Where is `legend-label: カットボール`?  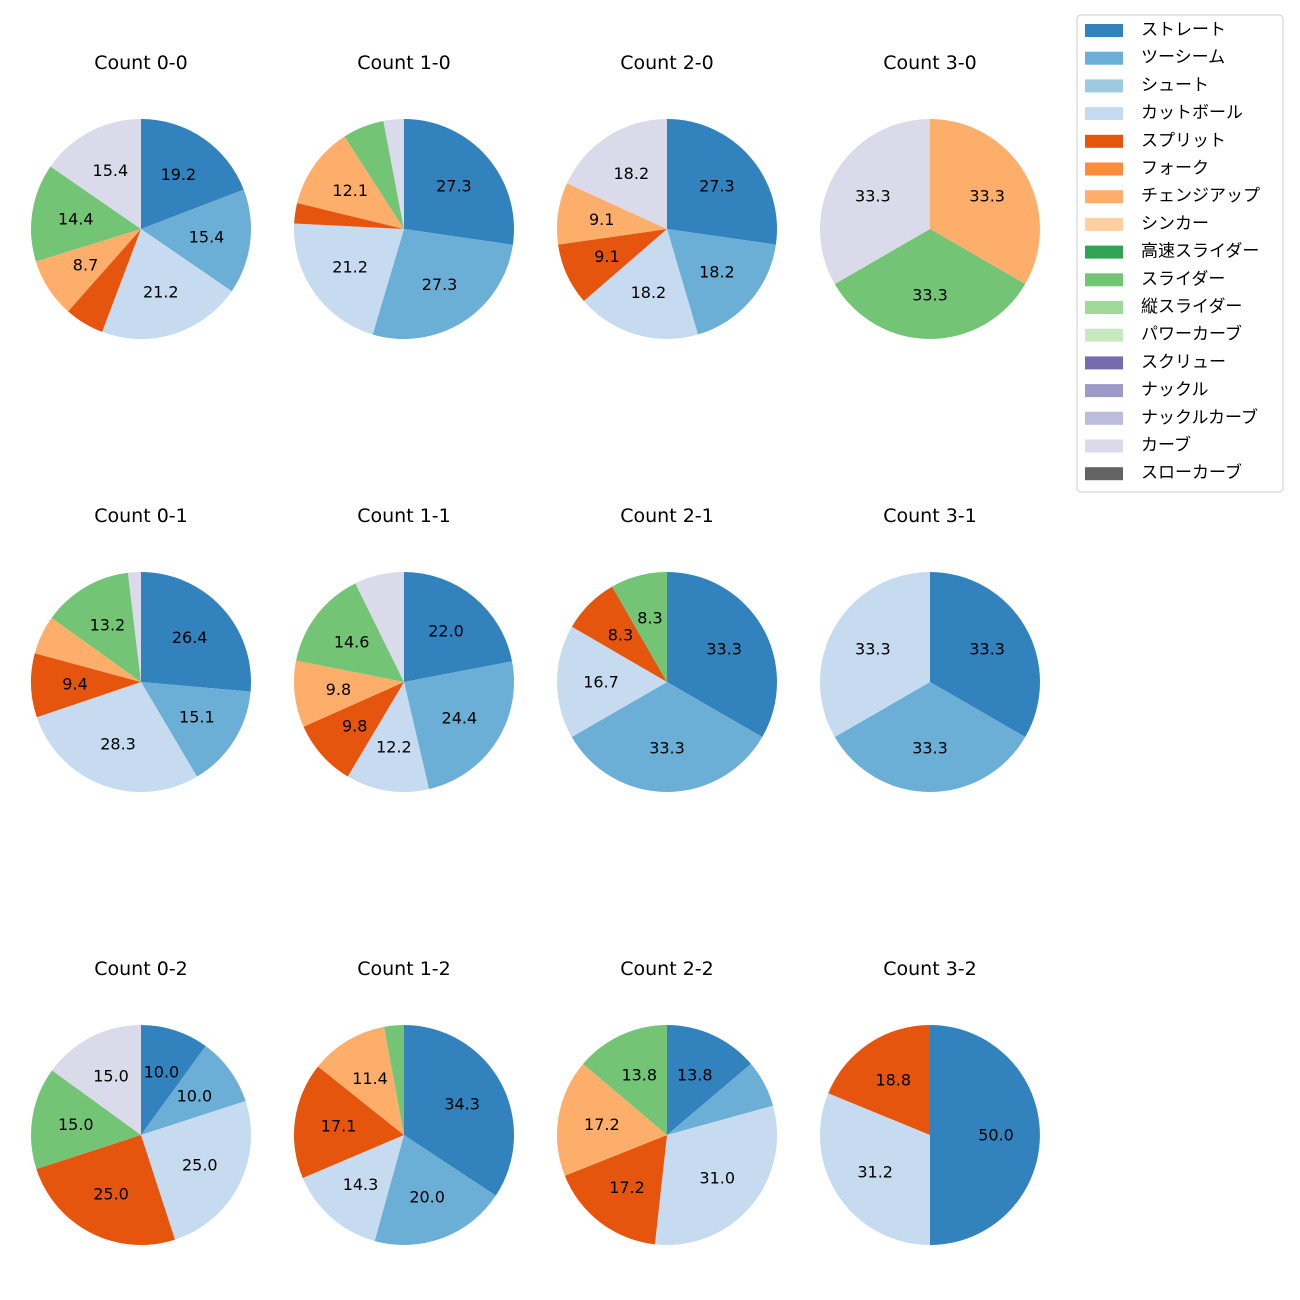 legend-label: カットボール is located at coordinates (1192, 113).